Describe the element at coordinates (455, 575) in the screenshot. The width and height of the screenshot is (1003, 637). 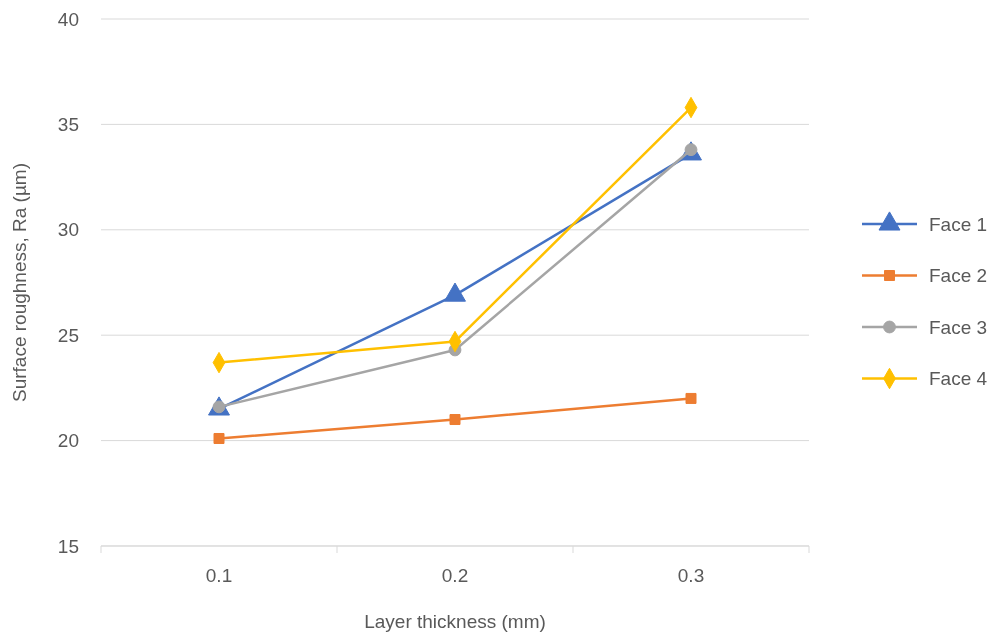
I see `x-tick-label: 0.2` at that location.